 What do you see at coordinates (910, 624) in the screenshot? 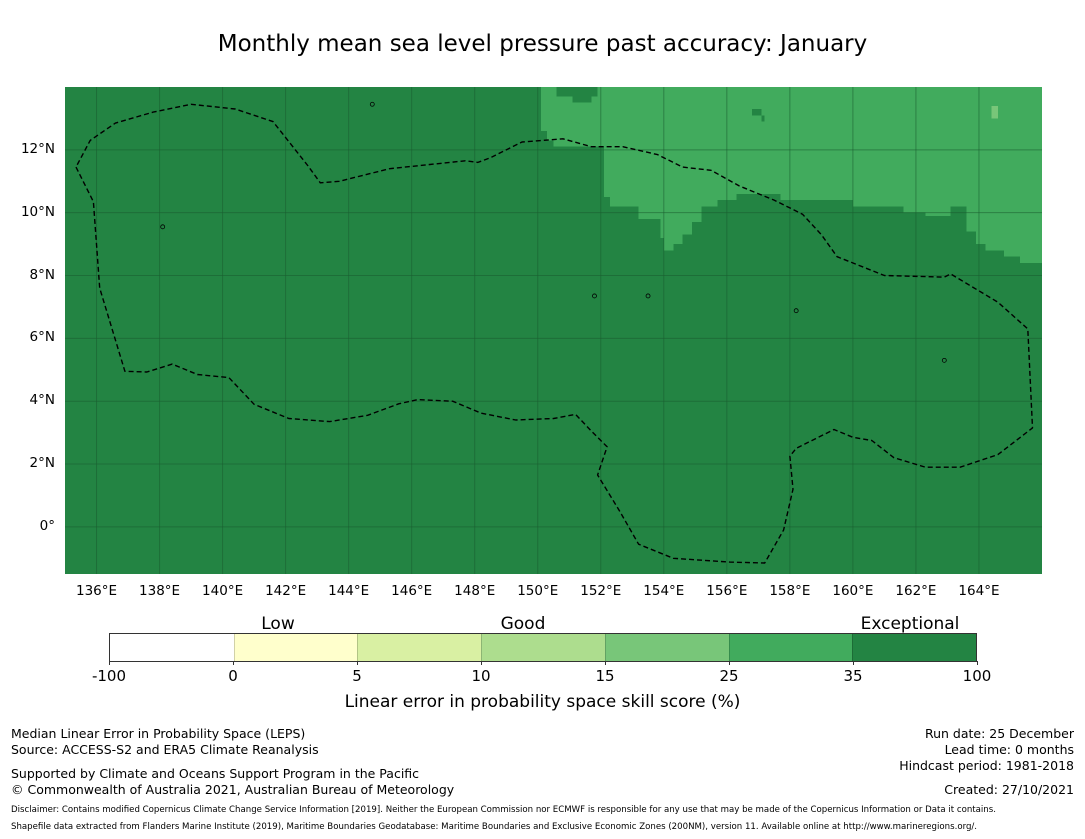
I see `colorbar-category-exceptional: Exceptional` at bounding box center [910, 624].